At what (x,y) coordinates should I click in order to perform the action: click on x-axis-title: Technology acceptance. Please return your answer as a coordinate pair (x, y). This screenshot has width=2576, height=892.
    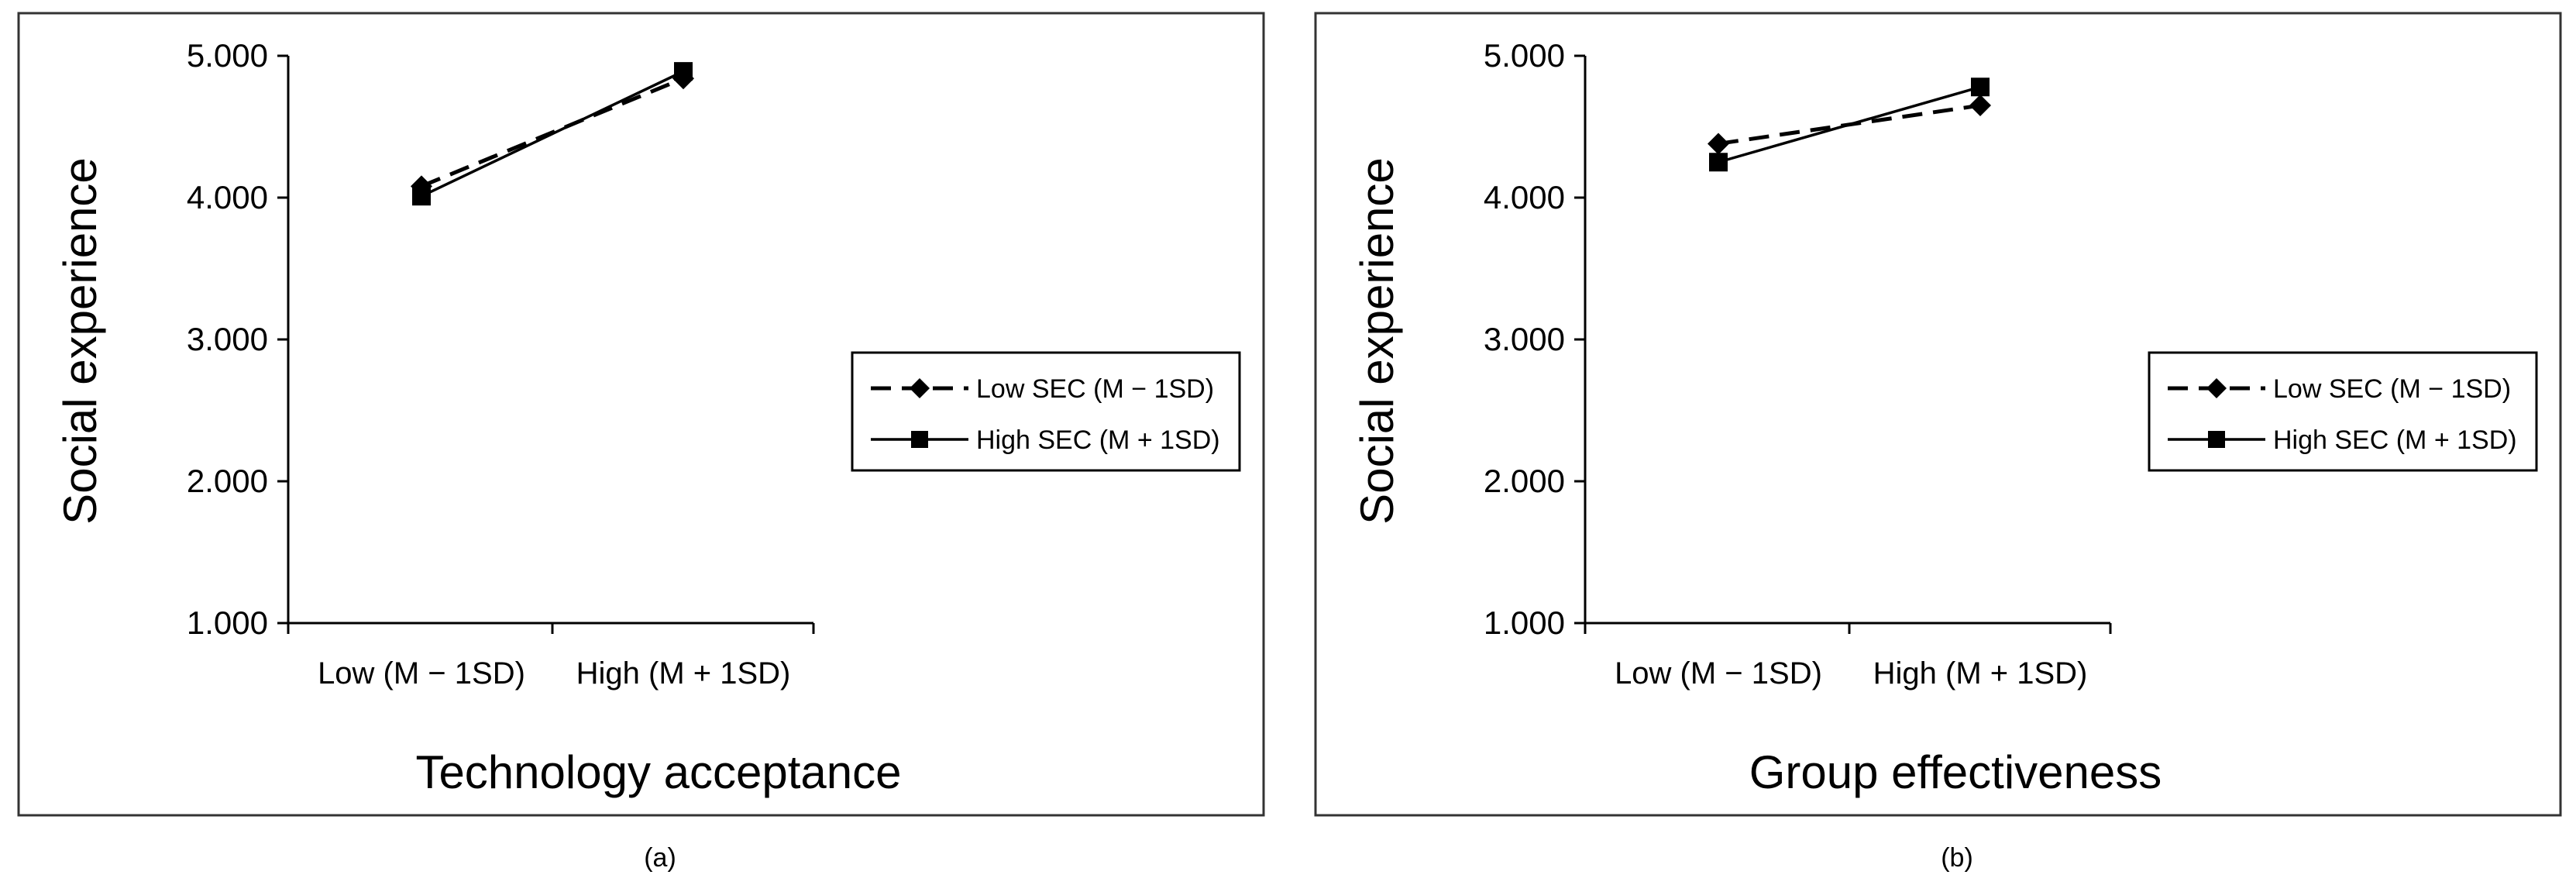
    Looking at the image, I should click on (658, 772).